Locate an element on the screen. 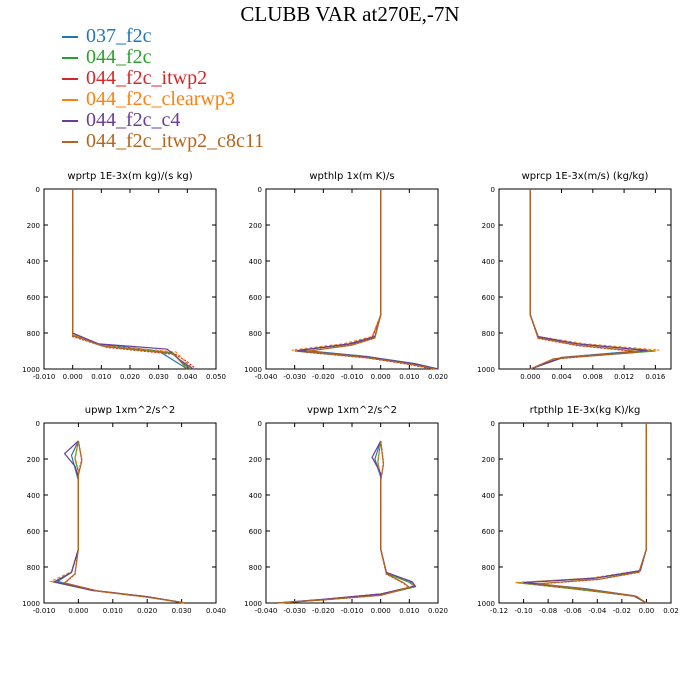 This screenshot has width=700, height=700. x-tick-label: 0.030 is located at coordinates (182, 611).